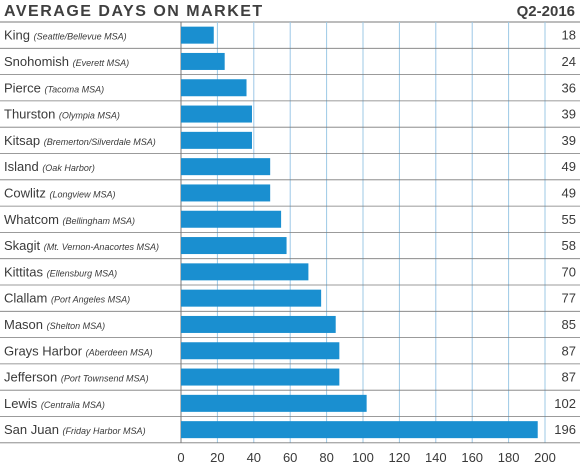  I want to click on x-tick-label: 160, so click(472, 457).